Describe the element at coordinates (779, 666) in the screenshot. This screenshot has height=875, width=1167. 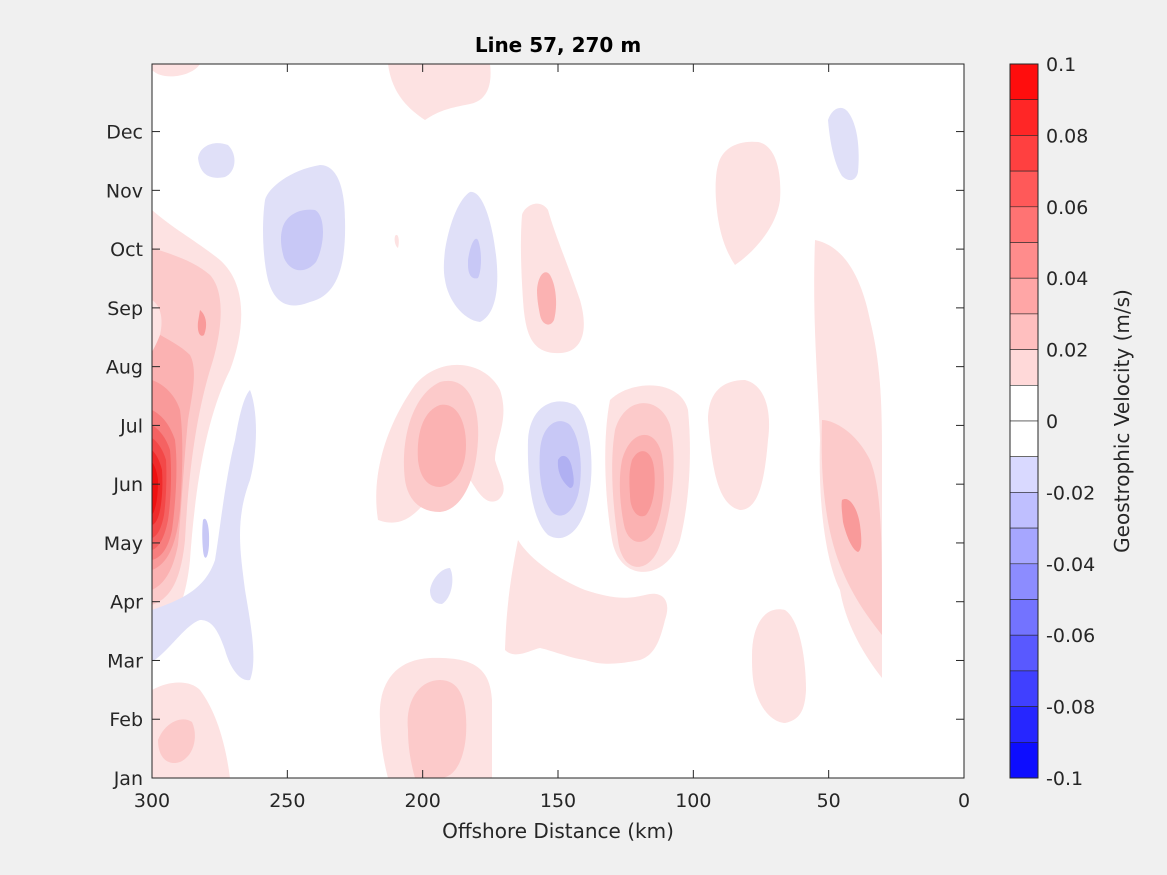
I see `contour-region-positive-feb-mar` at that location.